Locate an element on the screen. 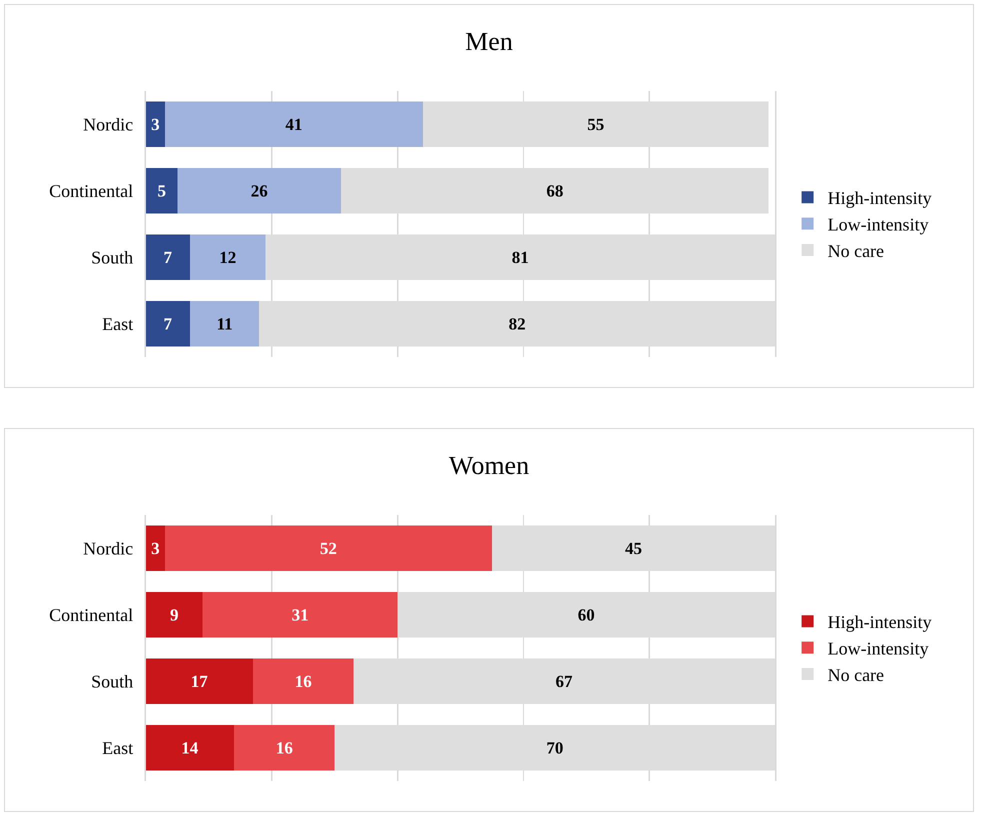  data-label: 12 is located at coordinates (227, 257).